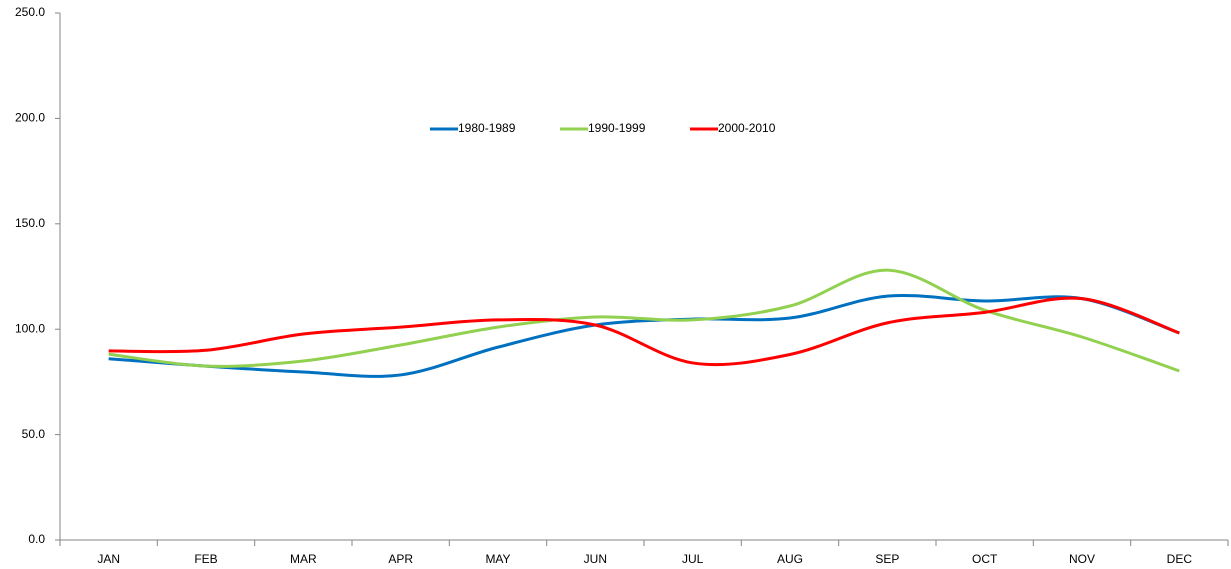 The width and height of the screenshot is (1231, 569). What do you see at coordinates (30, 328) in the screenshot?
I see `y-tick-label: 100.0` at bounding box center [30, 328].